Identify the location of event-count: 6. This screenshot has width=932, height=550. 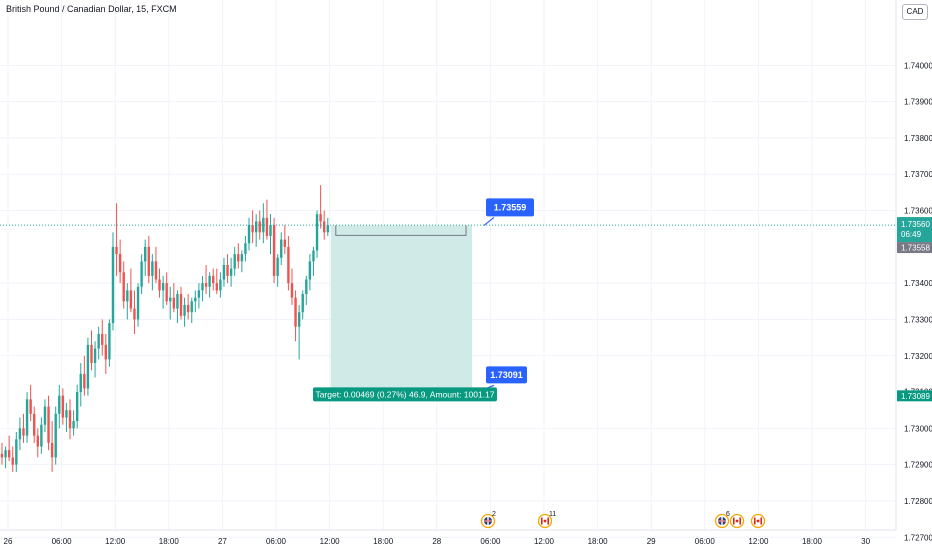
(728, 514).